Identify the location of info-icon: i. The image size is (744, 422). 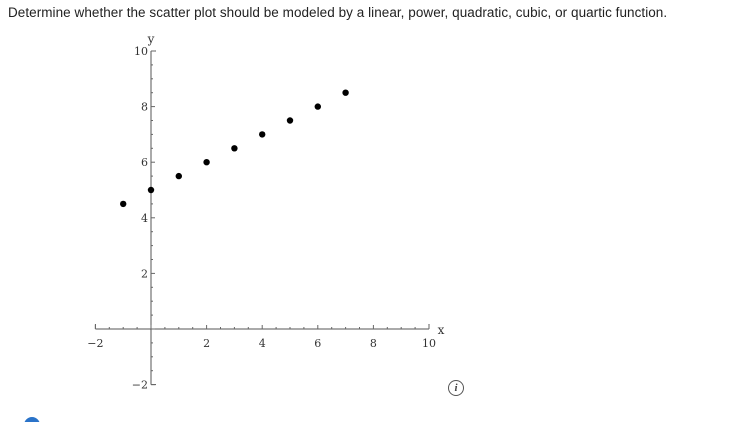
(456, 388).